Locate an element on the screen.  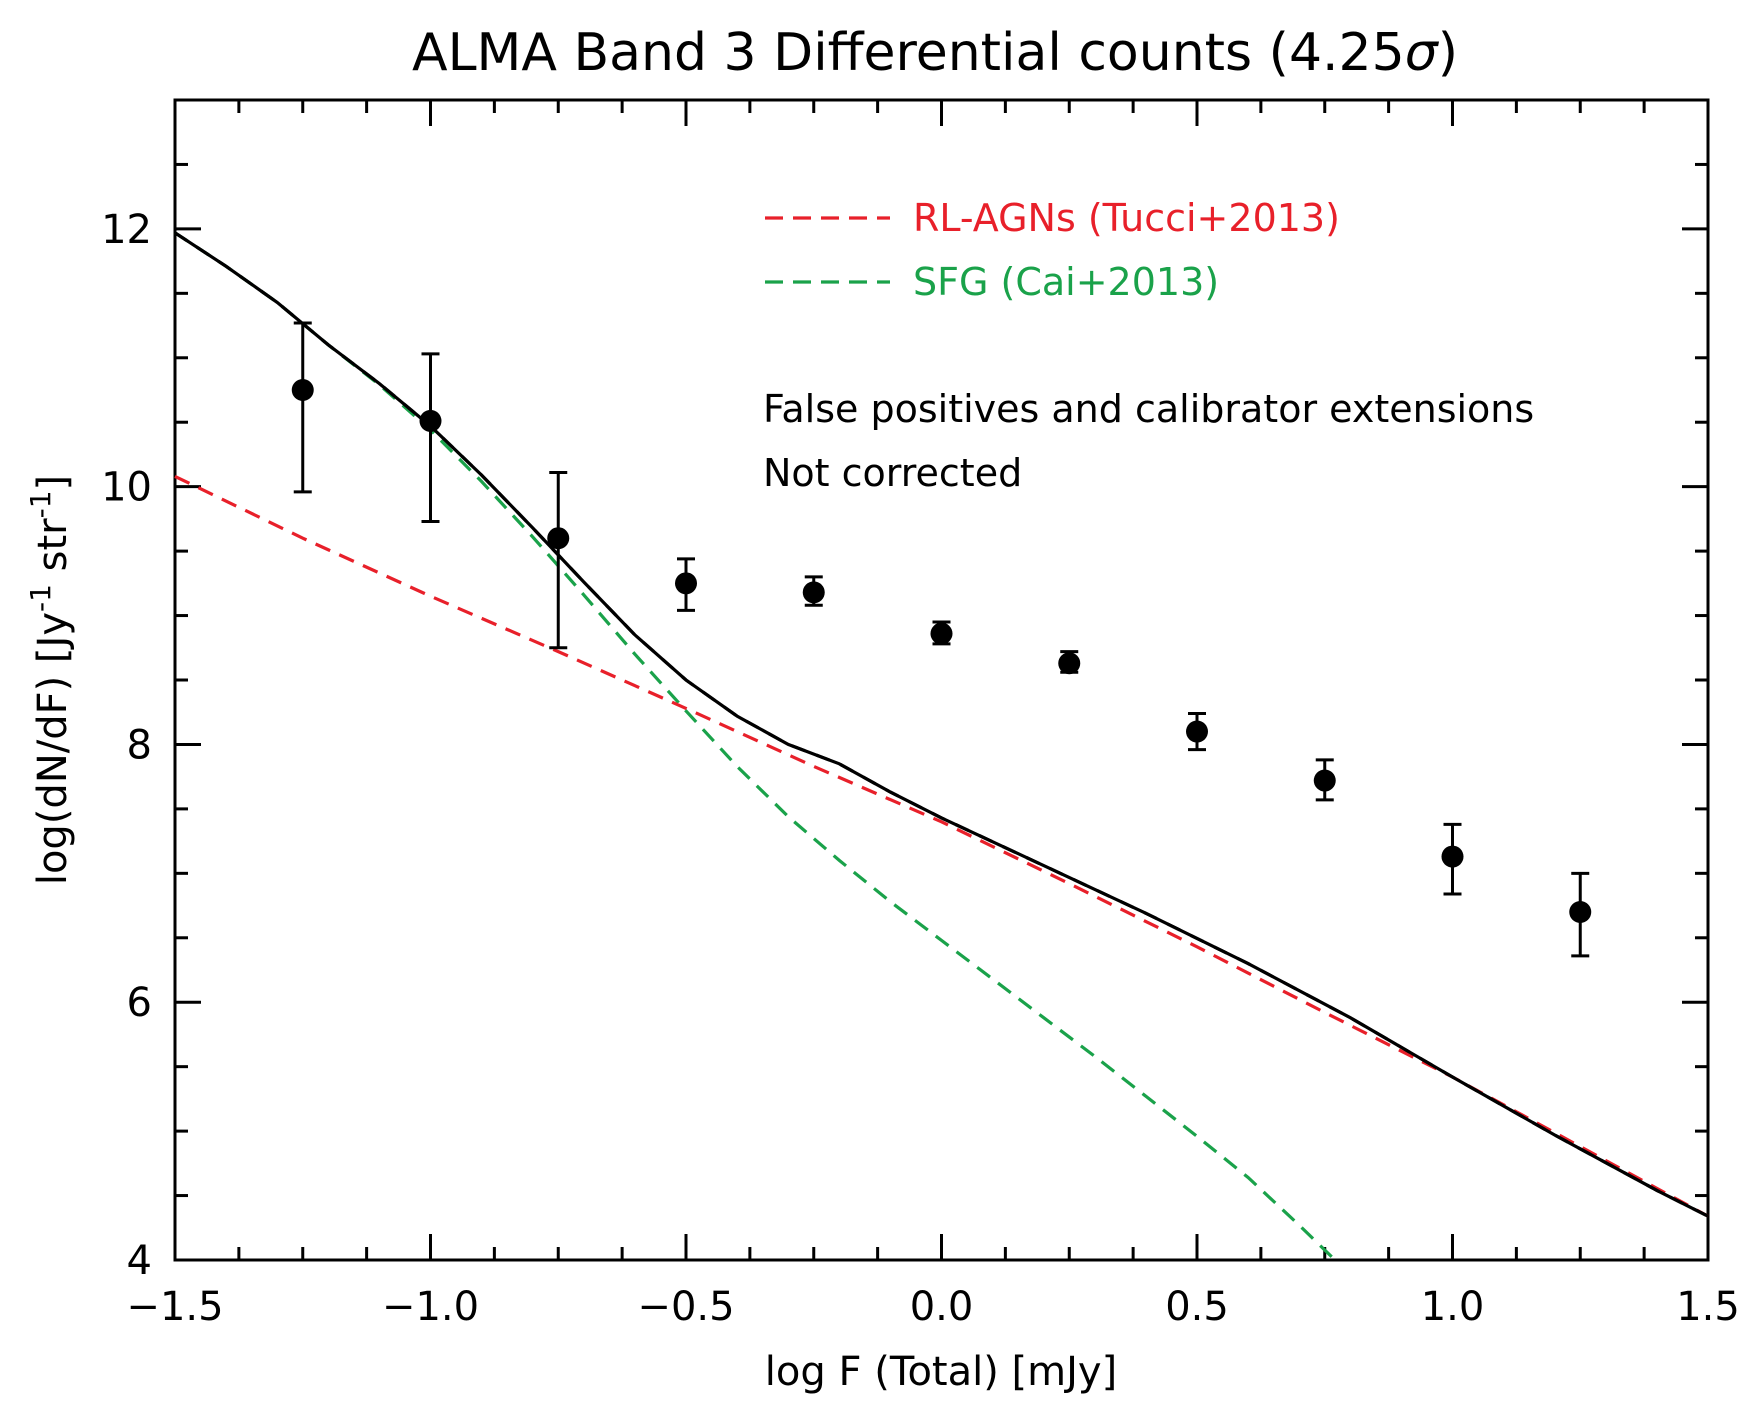
y-axis-title: log(dN/dF) [Jy-1 str-1] is located at coordinates (50, 680).